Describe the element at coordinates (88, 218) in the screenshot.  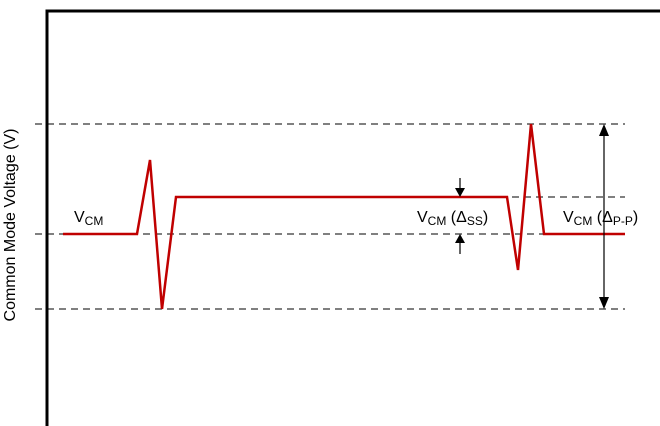
I see `vcm-label: VCM` at that location.